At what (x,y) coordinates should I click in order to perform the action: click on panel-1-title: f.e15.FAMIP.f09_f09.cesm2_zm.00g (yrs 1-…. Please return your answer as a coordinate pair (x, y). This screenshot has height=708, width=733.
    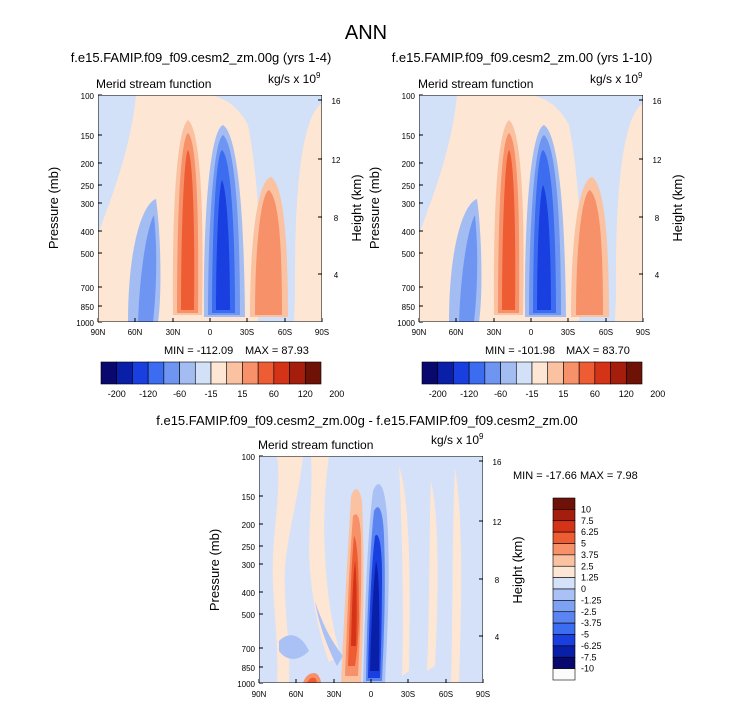
    Looking at the image, I should click on (201, 57).